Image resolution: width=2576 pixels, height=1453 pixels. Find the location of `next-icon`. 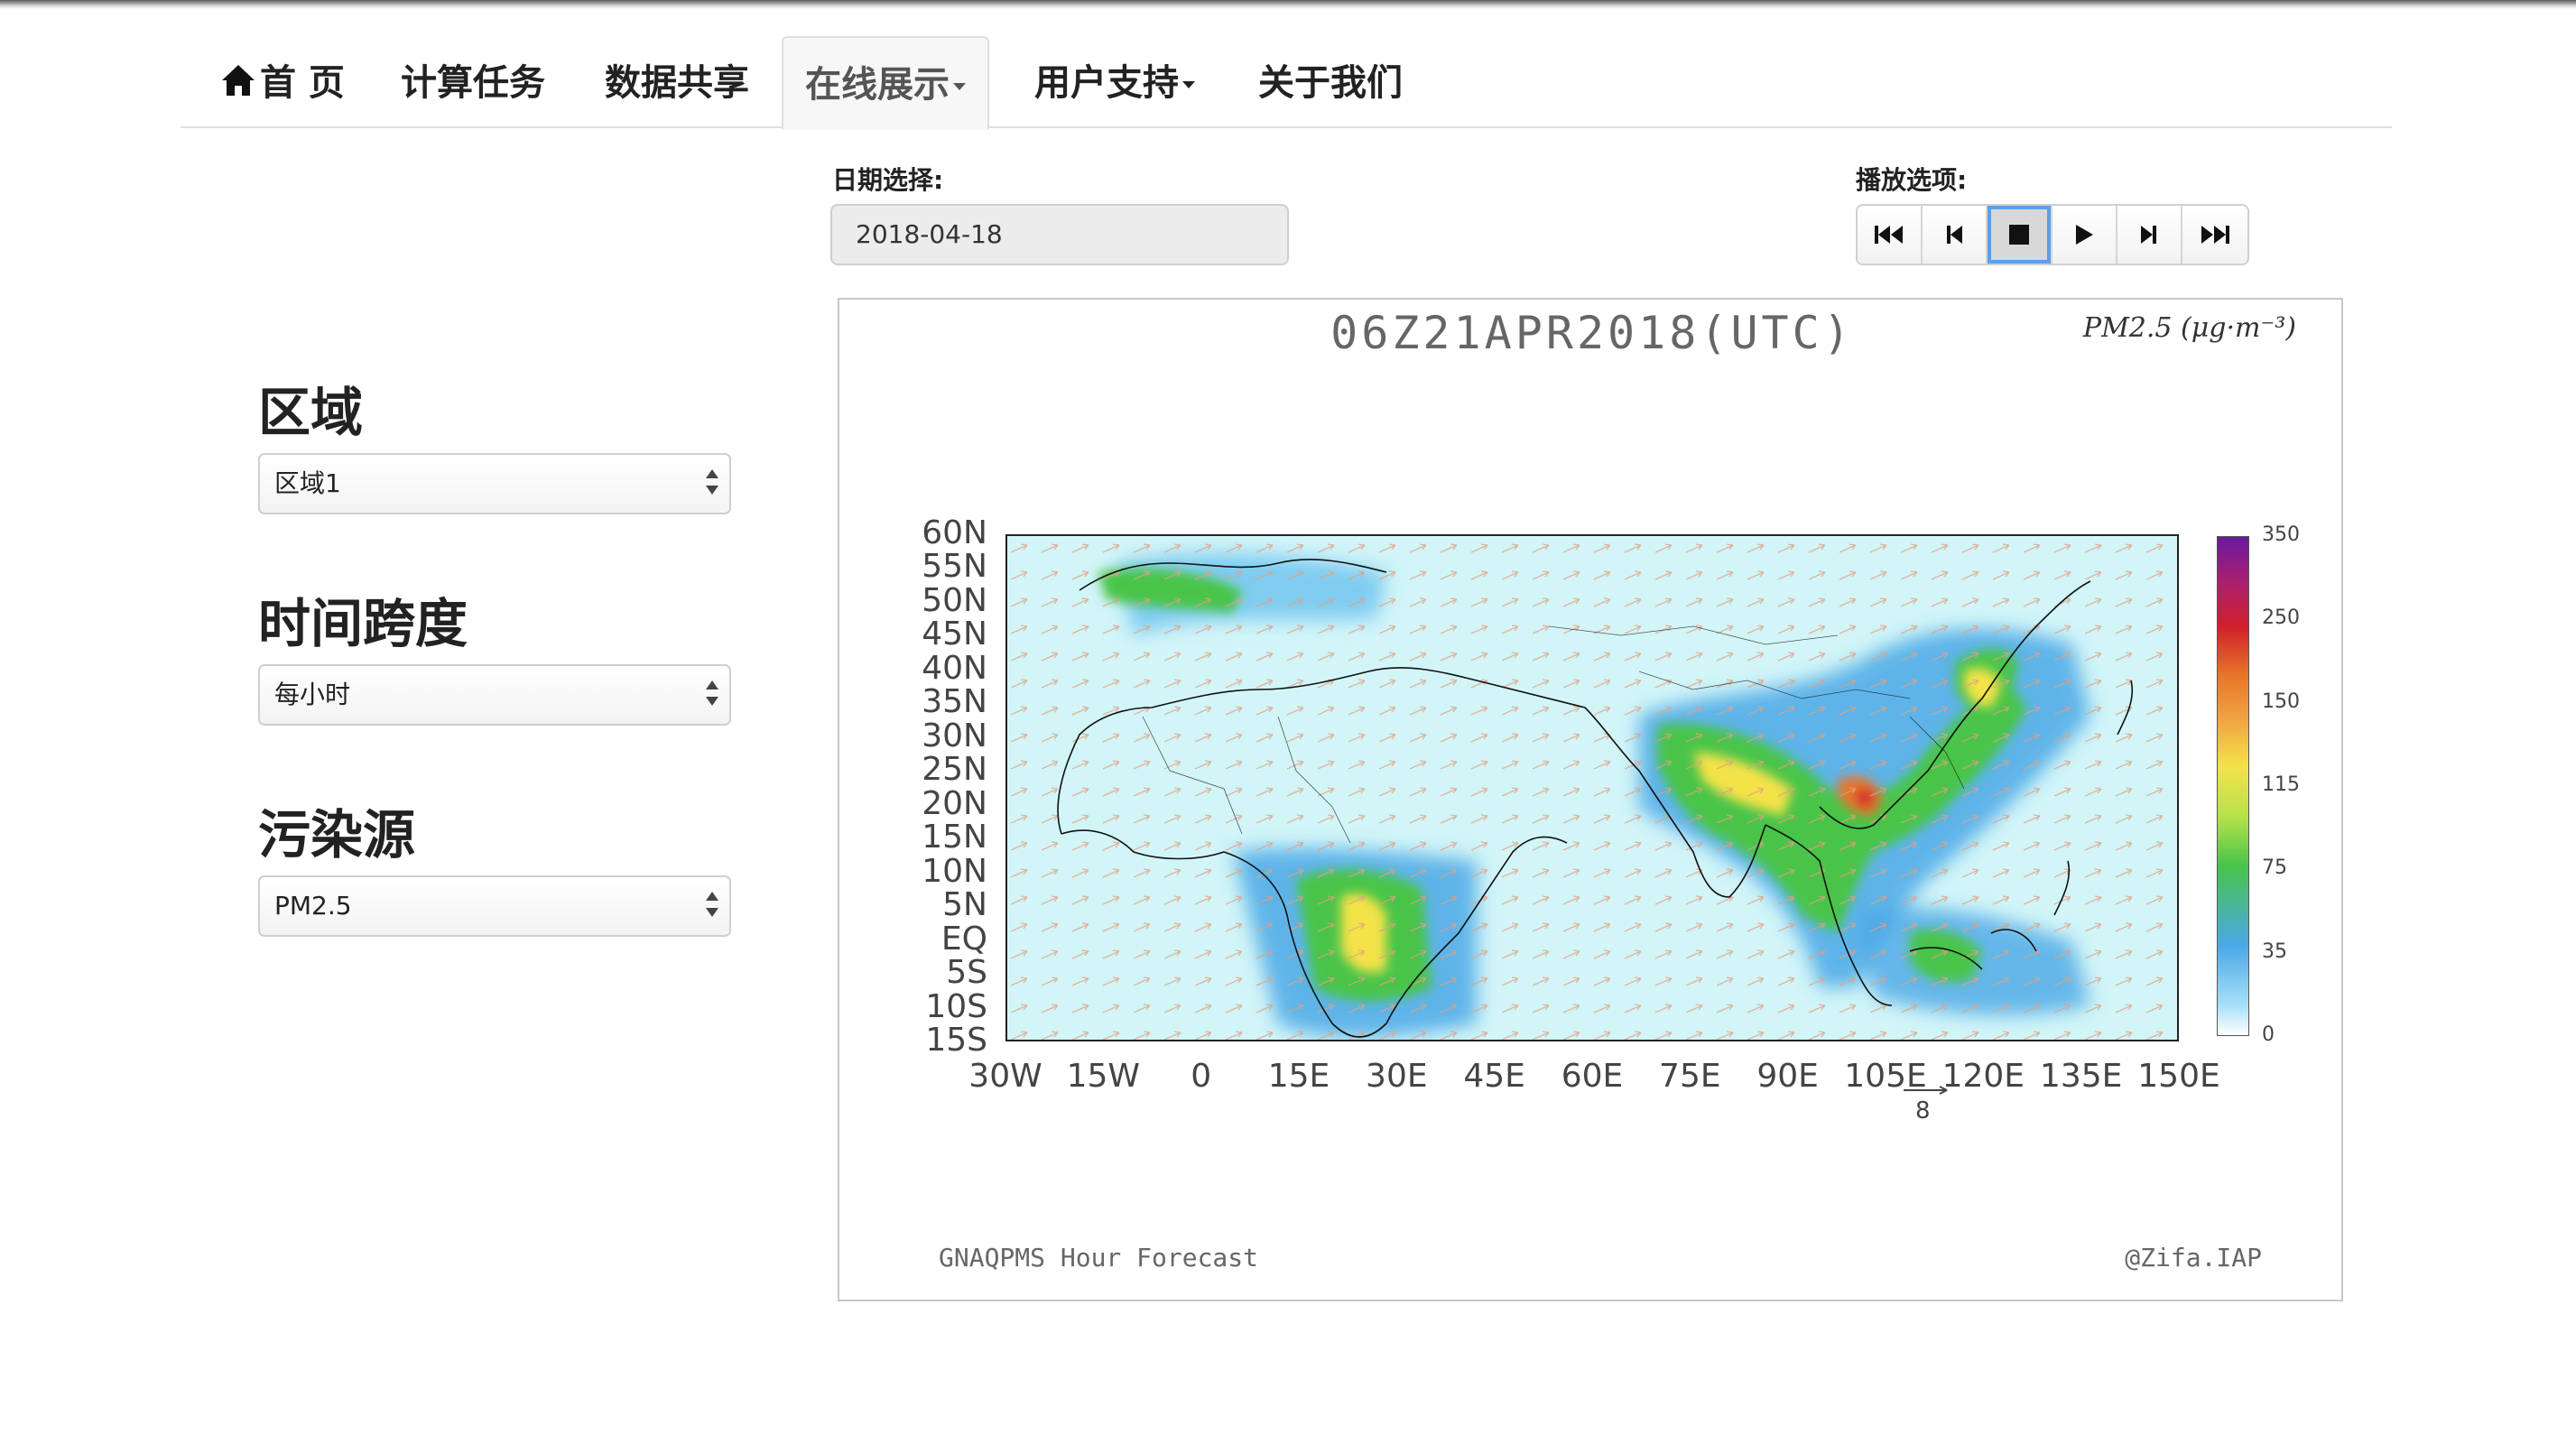

next-icon is located at coordinates (2149, 235).